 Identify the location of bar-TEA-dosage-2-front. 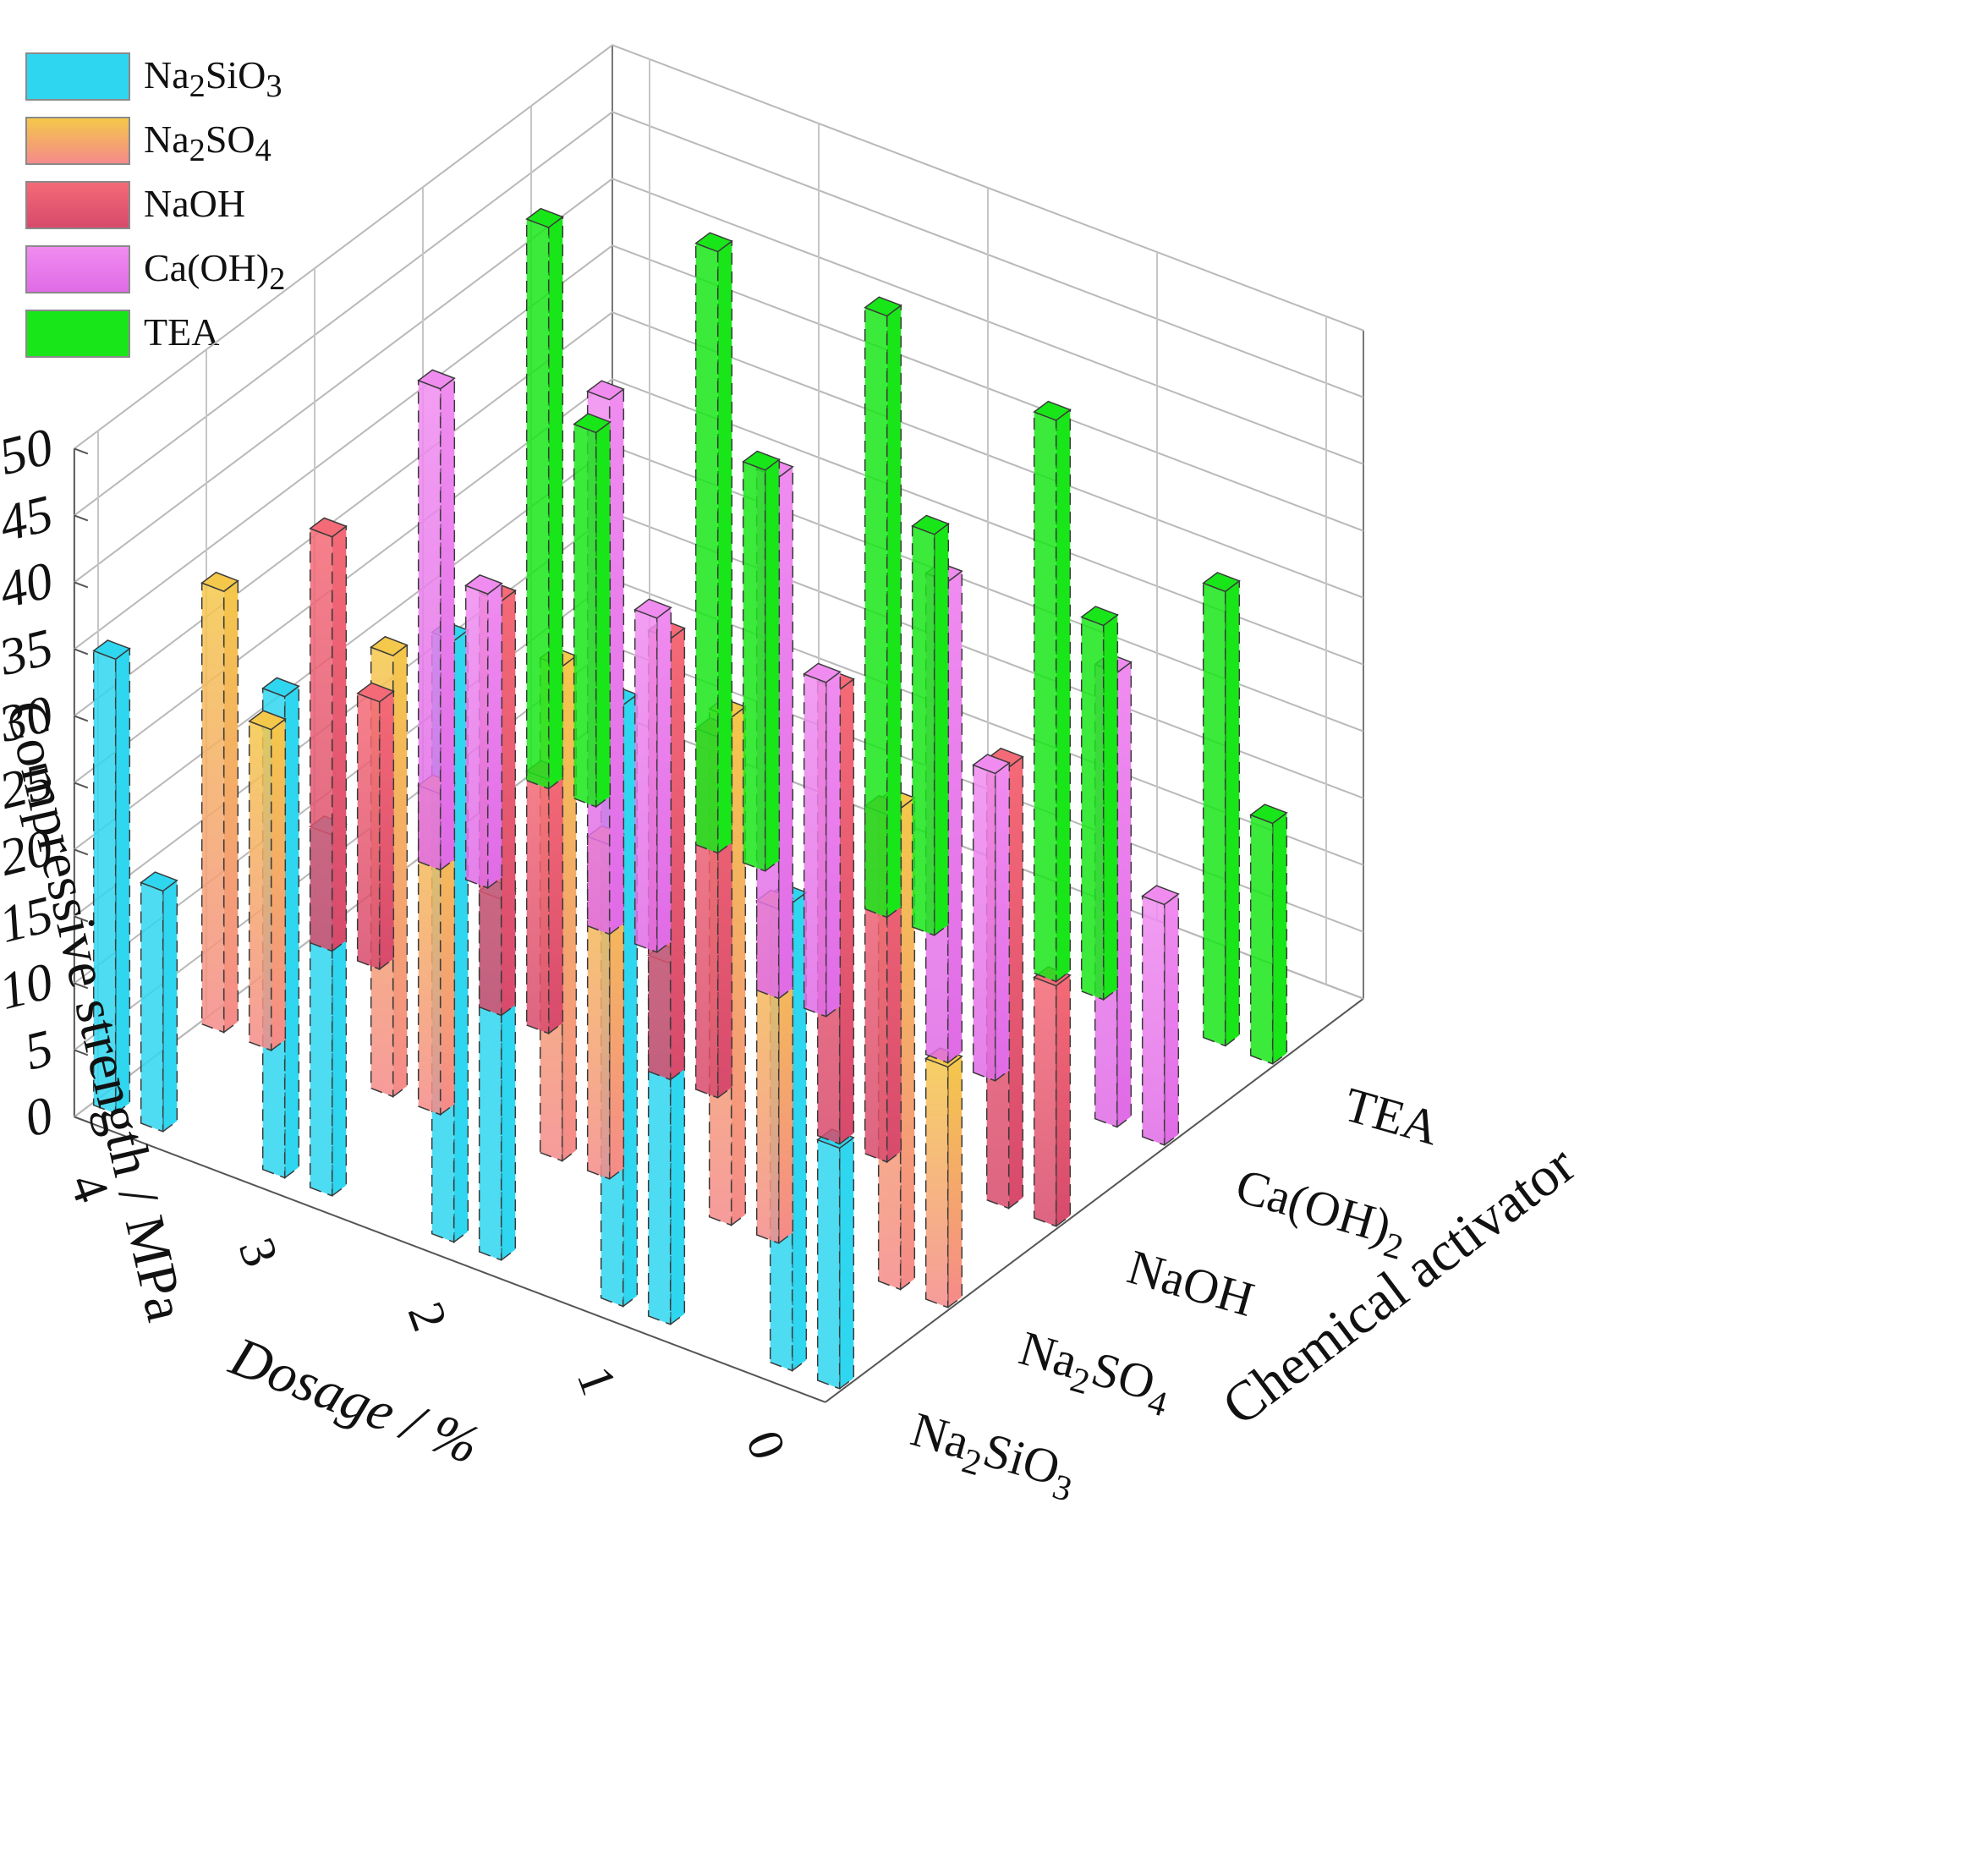
(930, 725).